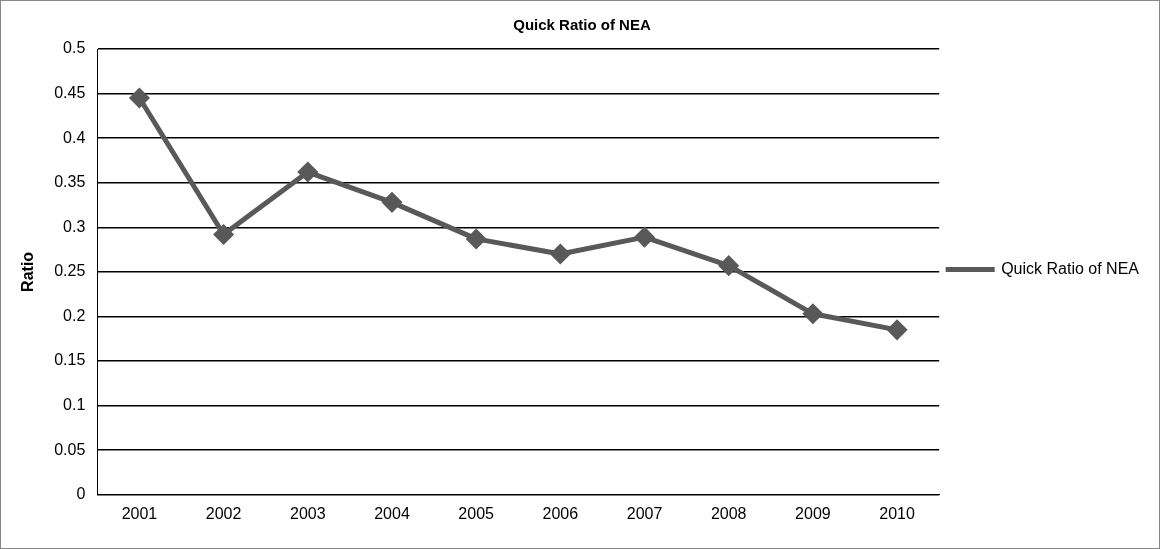 This screenshot has width=1160, height=549. Describe the element at coordinates (644, 513) in the screenshot. I see `x-tick-label: 2007` at that location.